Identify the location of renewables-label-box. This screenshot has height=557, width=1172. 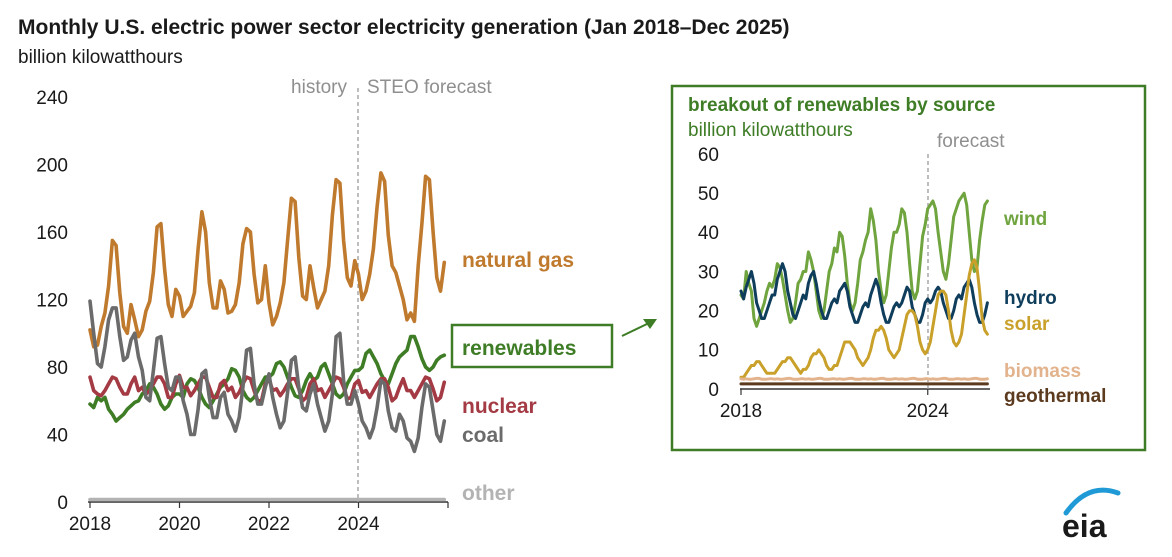
(532, 346).